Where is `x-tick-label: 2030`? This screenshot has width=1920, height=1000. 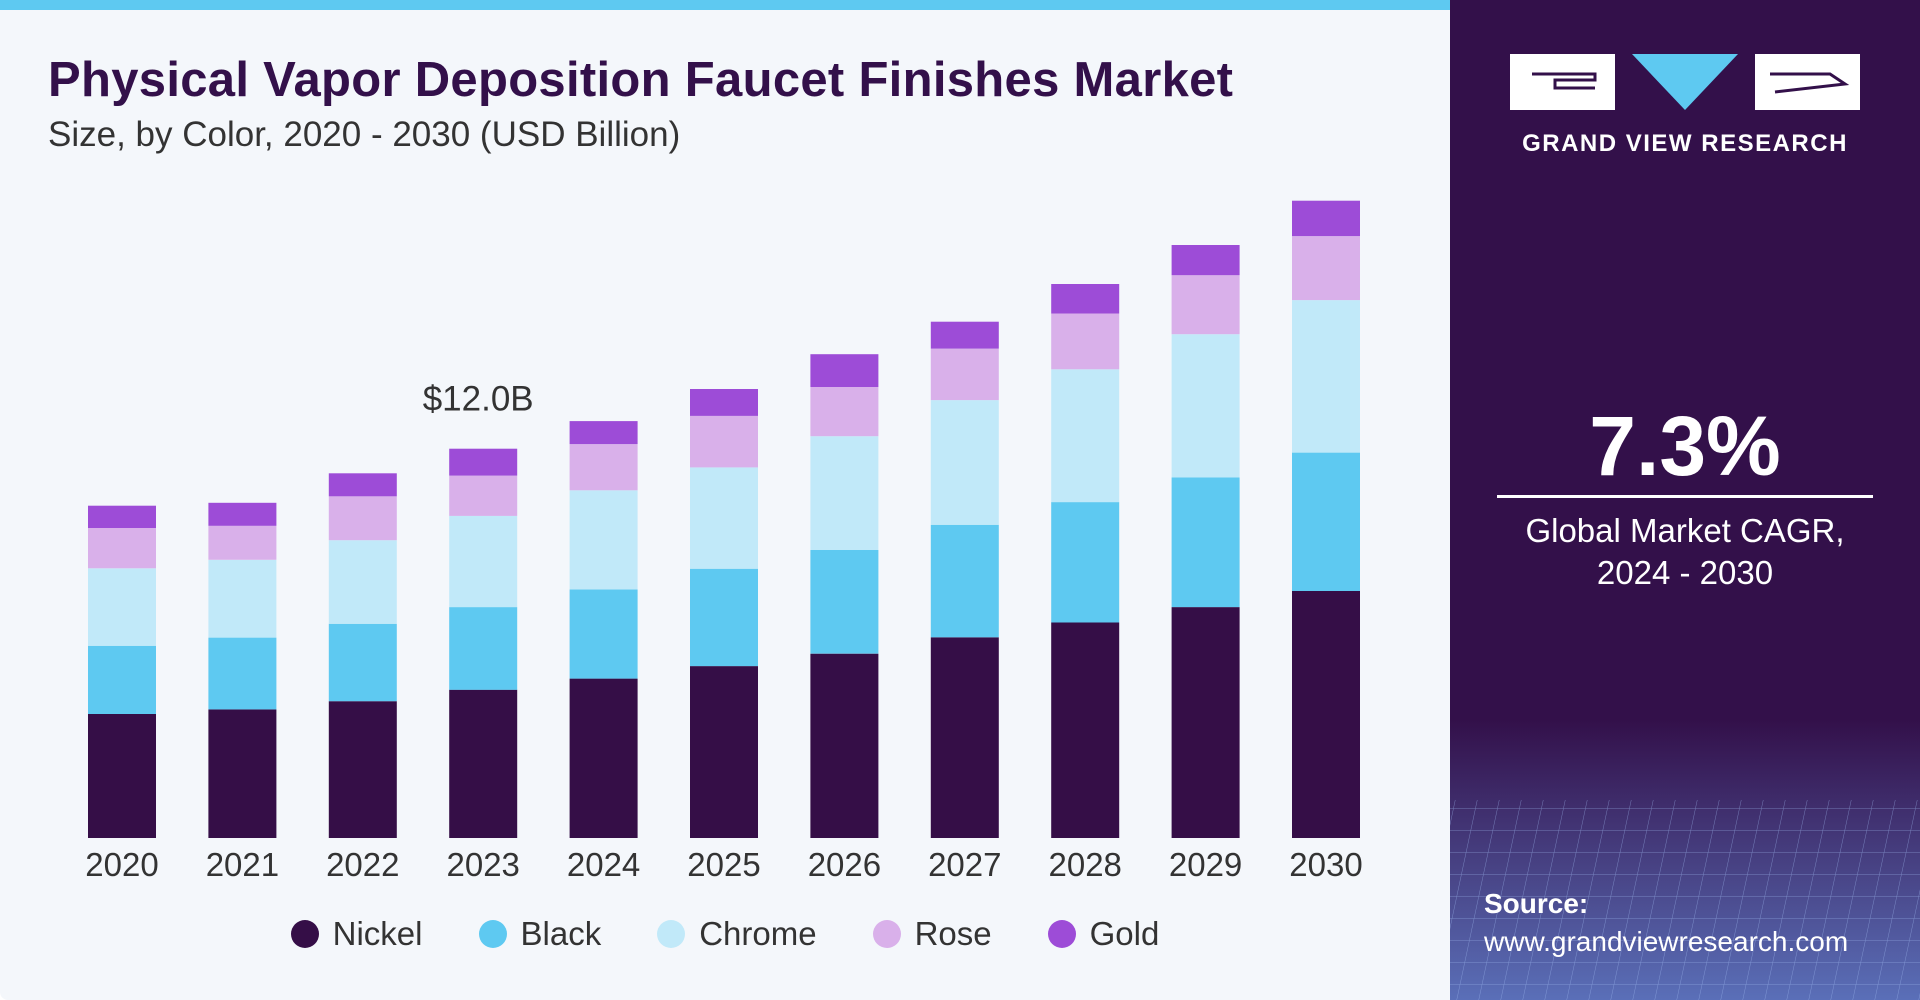
x-tick-label: 2030 is located at coordinates (1325, 864).